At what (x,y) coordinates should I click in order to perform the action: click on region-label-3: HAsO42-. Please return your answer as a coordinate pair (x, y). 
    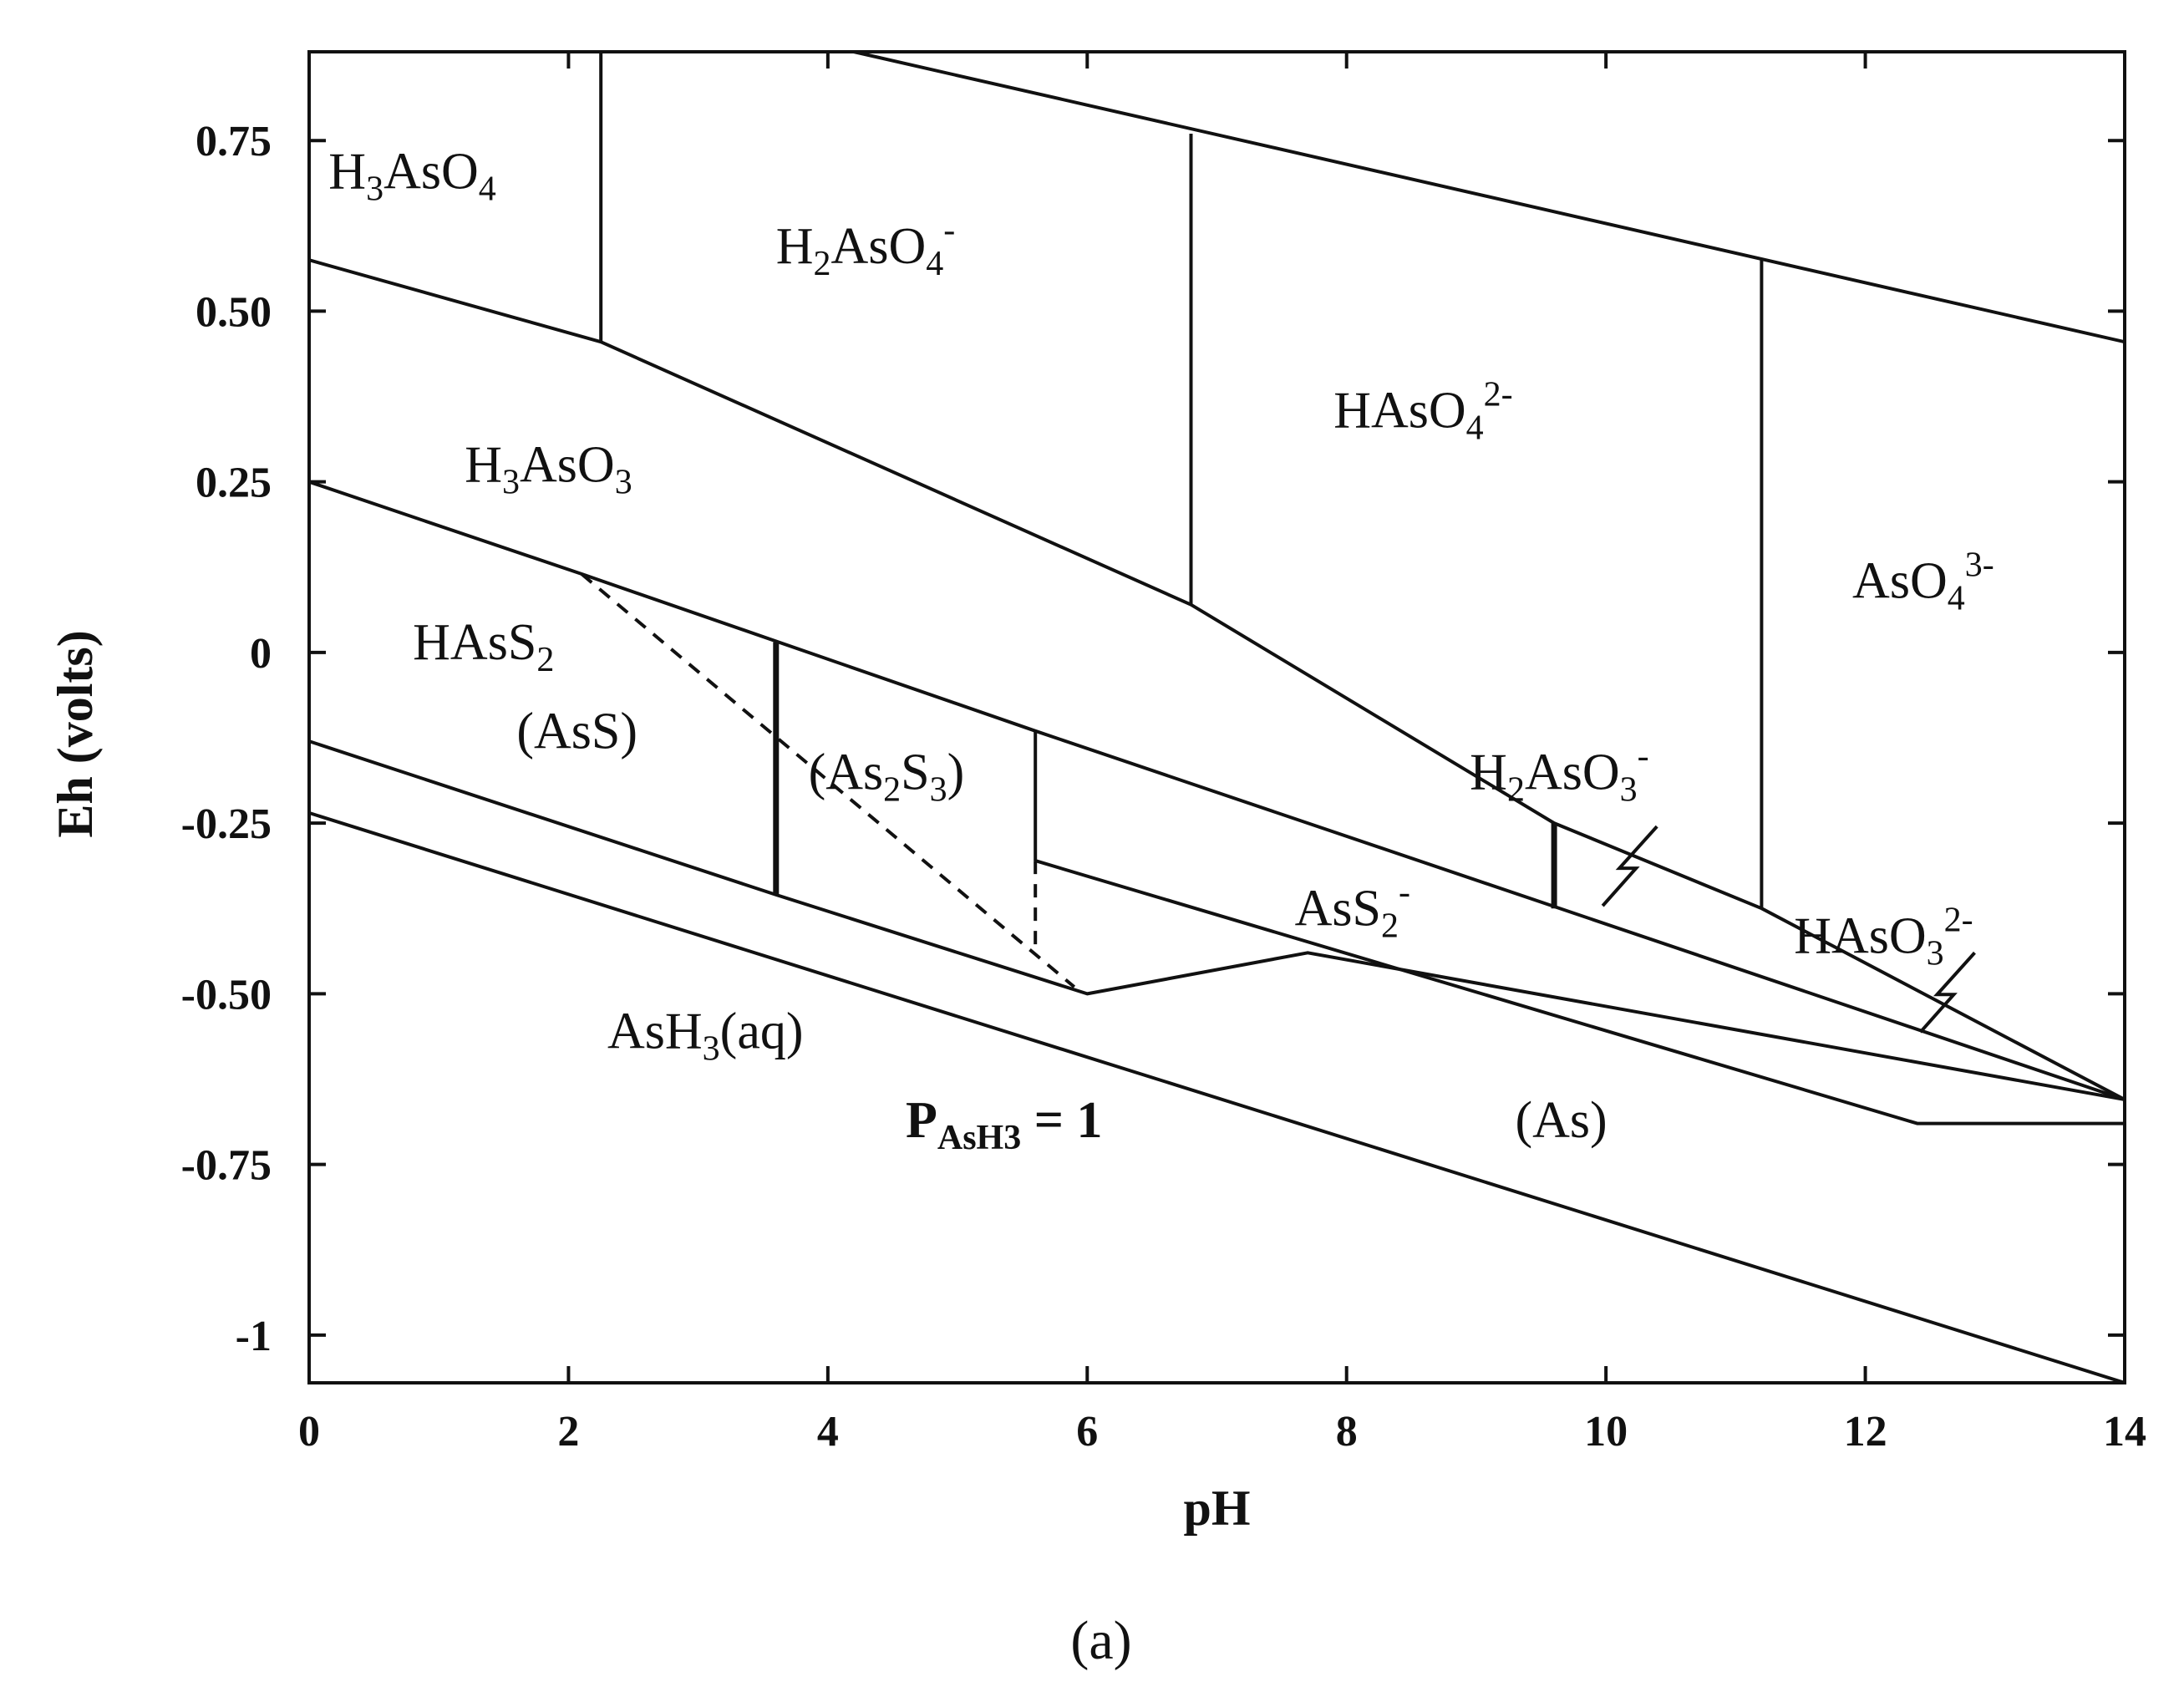
    Looking at the image, I should click on (1422, 411).